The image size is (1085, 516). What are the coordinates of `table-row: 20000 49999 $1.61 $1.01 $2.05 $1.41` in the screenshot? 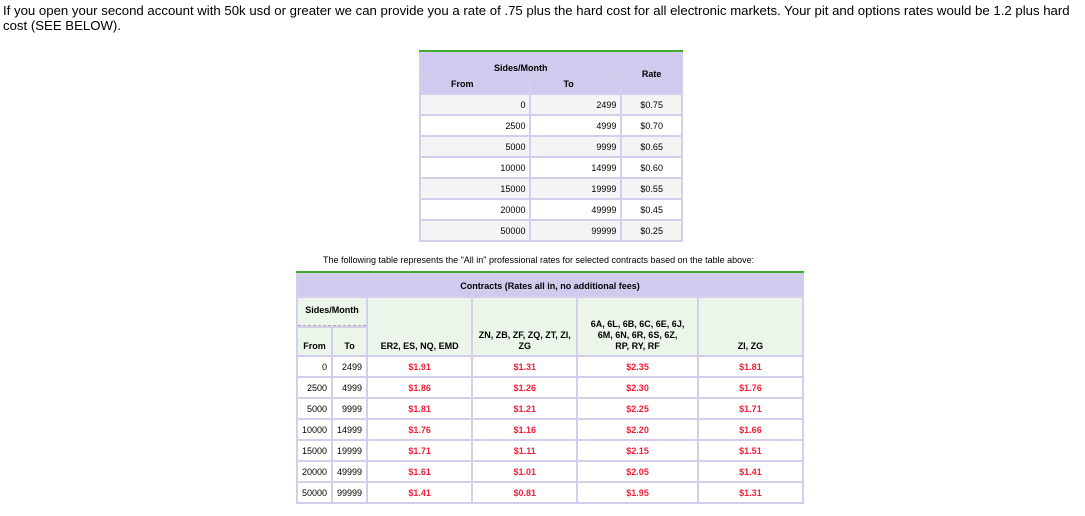 It's located at (550, 471).